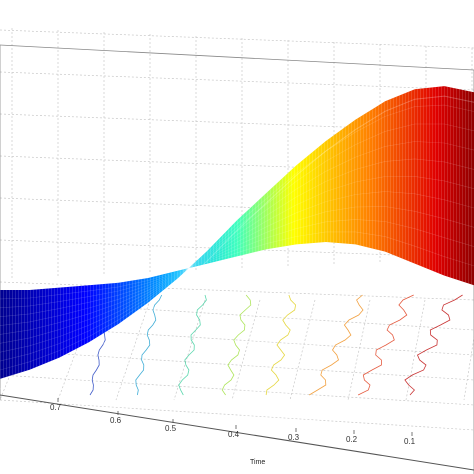  Describe the element at coordinates (410, 441) in the screenshot. I see `x-tick-label: 0.1` at that location.